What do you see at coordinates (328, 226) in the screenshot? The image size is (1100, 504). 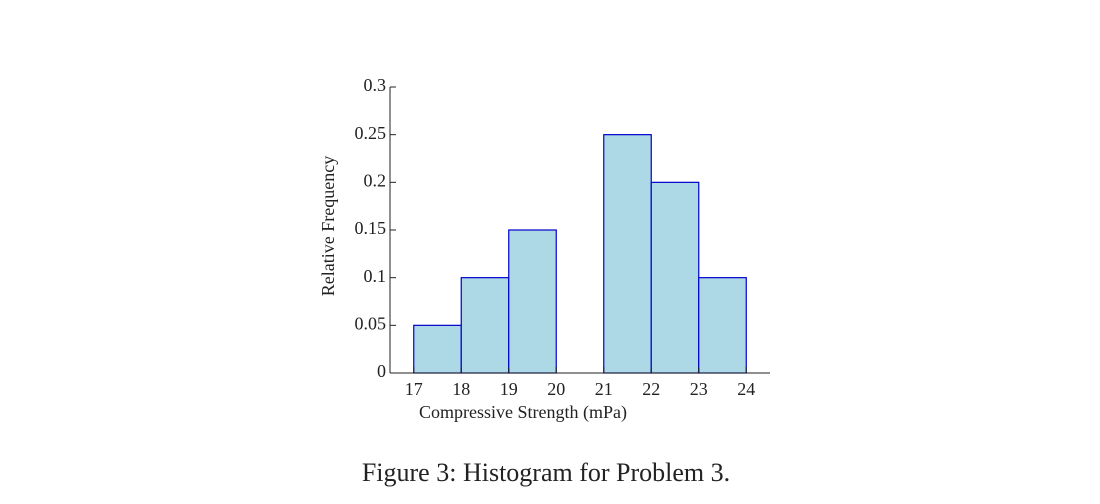 I see `y-axis-label: Relative Frequency` at bounding box center [328, 226].